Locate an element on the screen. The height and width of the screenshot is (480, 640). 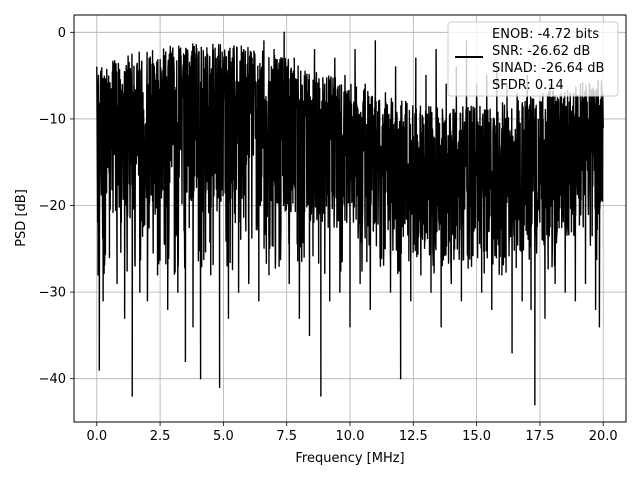
y-tick-label: −10 is located at coordinates (52, 119).